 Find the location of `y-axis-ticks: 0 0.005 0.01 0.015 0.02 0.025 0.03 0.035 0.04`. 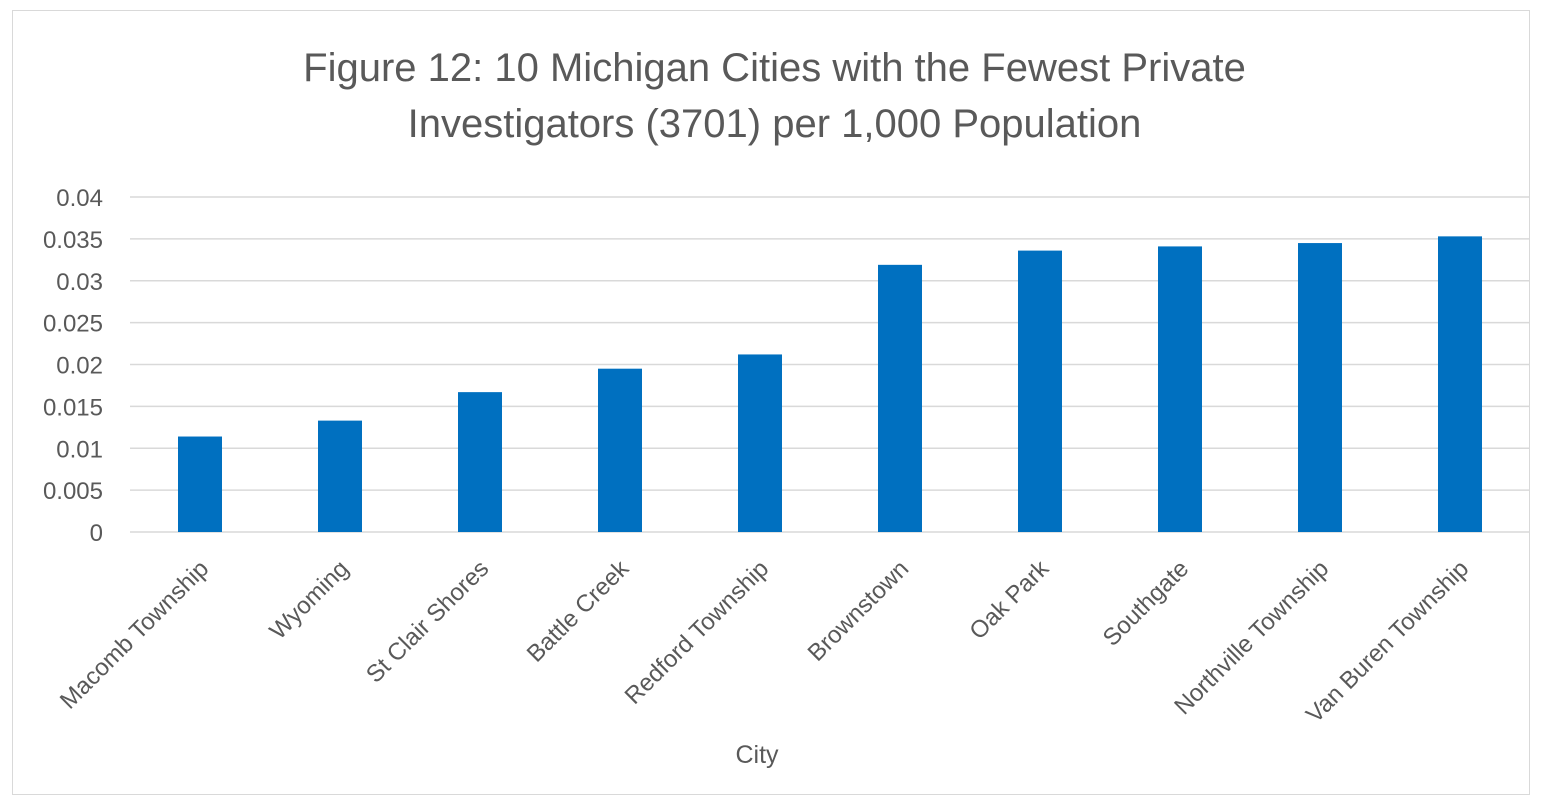

y-axis-ticks: 0 0.005 0.01 0.015 0.02 0.025 0.03 0.035 0.04 is located at coordinates (73, 366).